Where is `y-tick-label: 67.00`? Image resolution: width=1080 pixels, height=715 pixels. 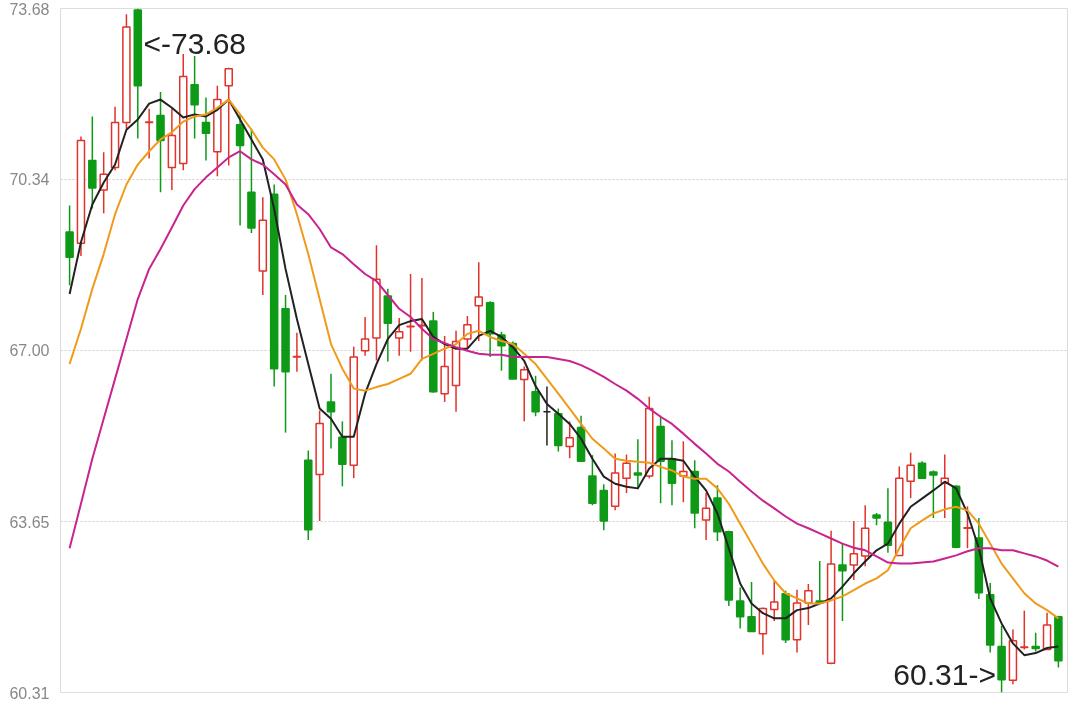 y-tick-label: 67.00 is located at coordinates (29, 351).